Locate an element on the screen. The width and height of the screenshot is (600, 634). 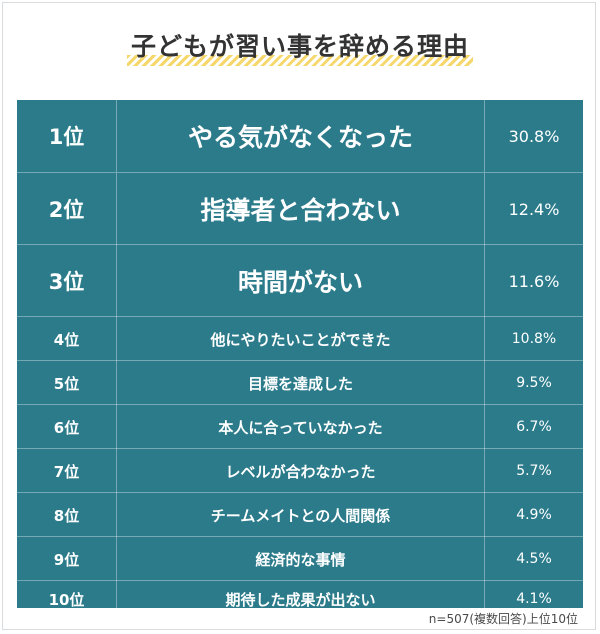
rank-cell: 8位 is located at coordinates (67, 515).